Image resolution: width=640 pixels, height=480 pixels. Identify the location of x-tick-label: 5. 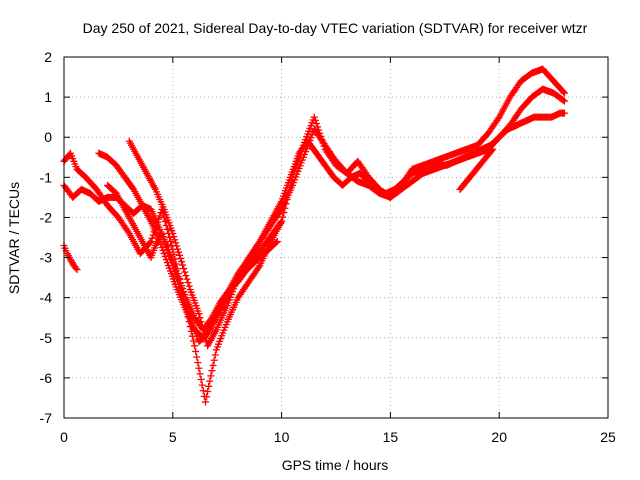
(173, 437).